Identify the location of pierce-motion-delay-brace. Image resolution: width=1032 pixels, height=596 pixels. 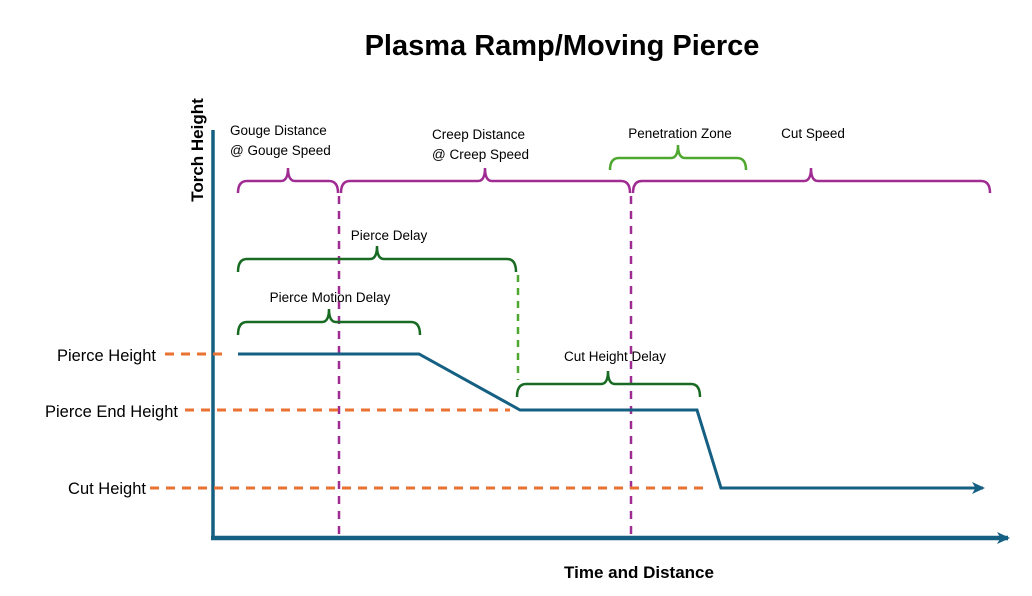
(329, 322).